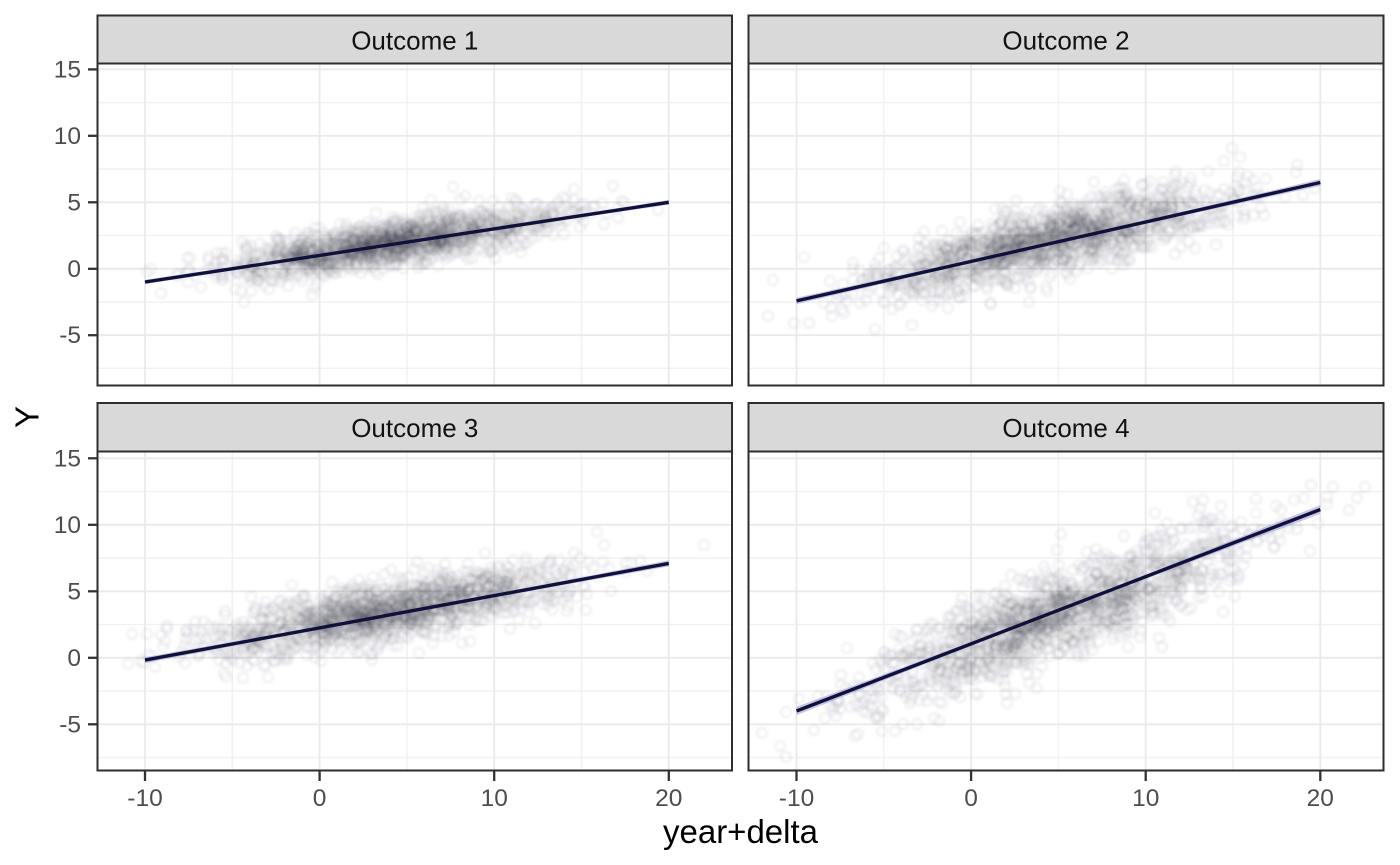  I want to click on svg-text: Outcome 4, so click(1065, 428).